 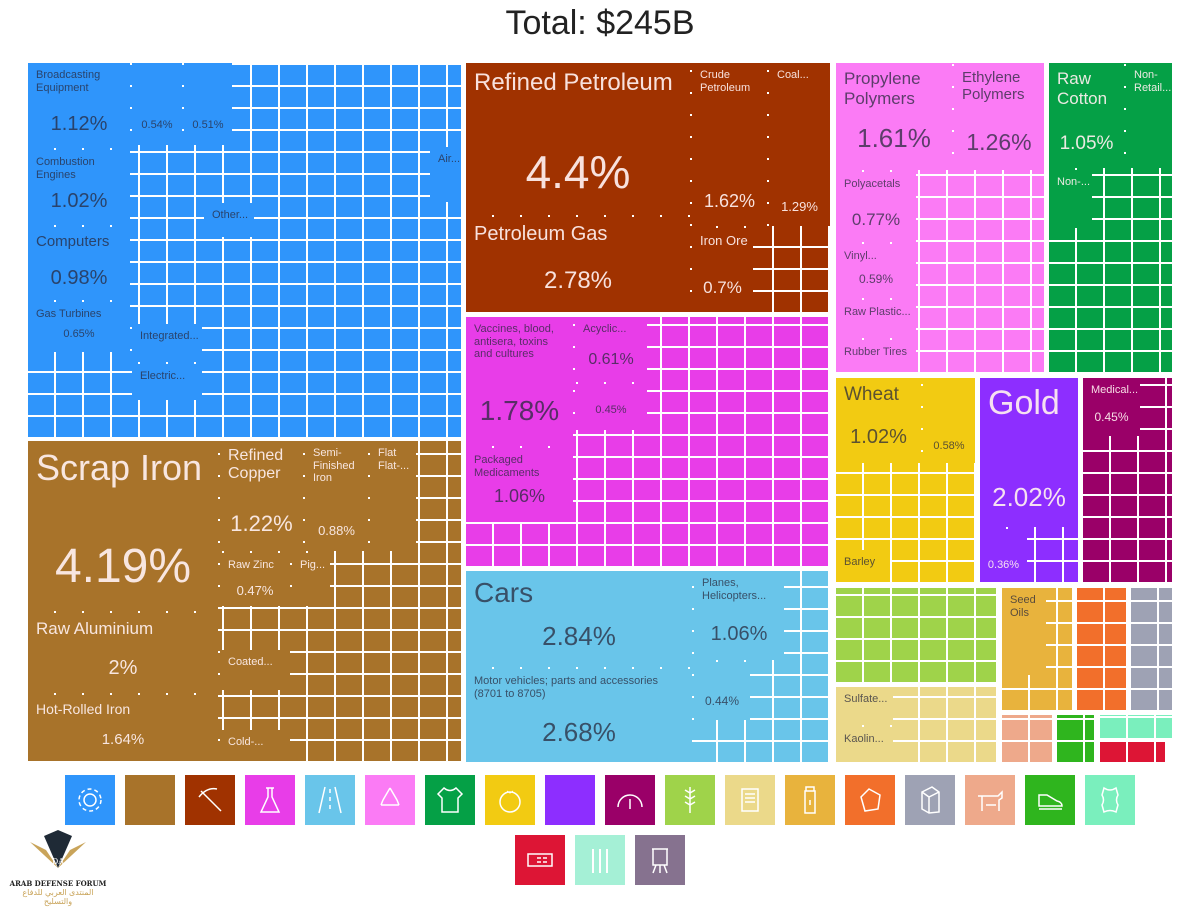 I want to click on treemap-tile: Ethylene Polymers 1.26%, so click(x=999, y=116).